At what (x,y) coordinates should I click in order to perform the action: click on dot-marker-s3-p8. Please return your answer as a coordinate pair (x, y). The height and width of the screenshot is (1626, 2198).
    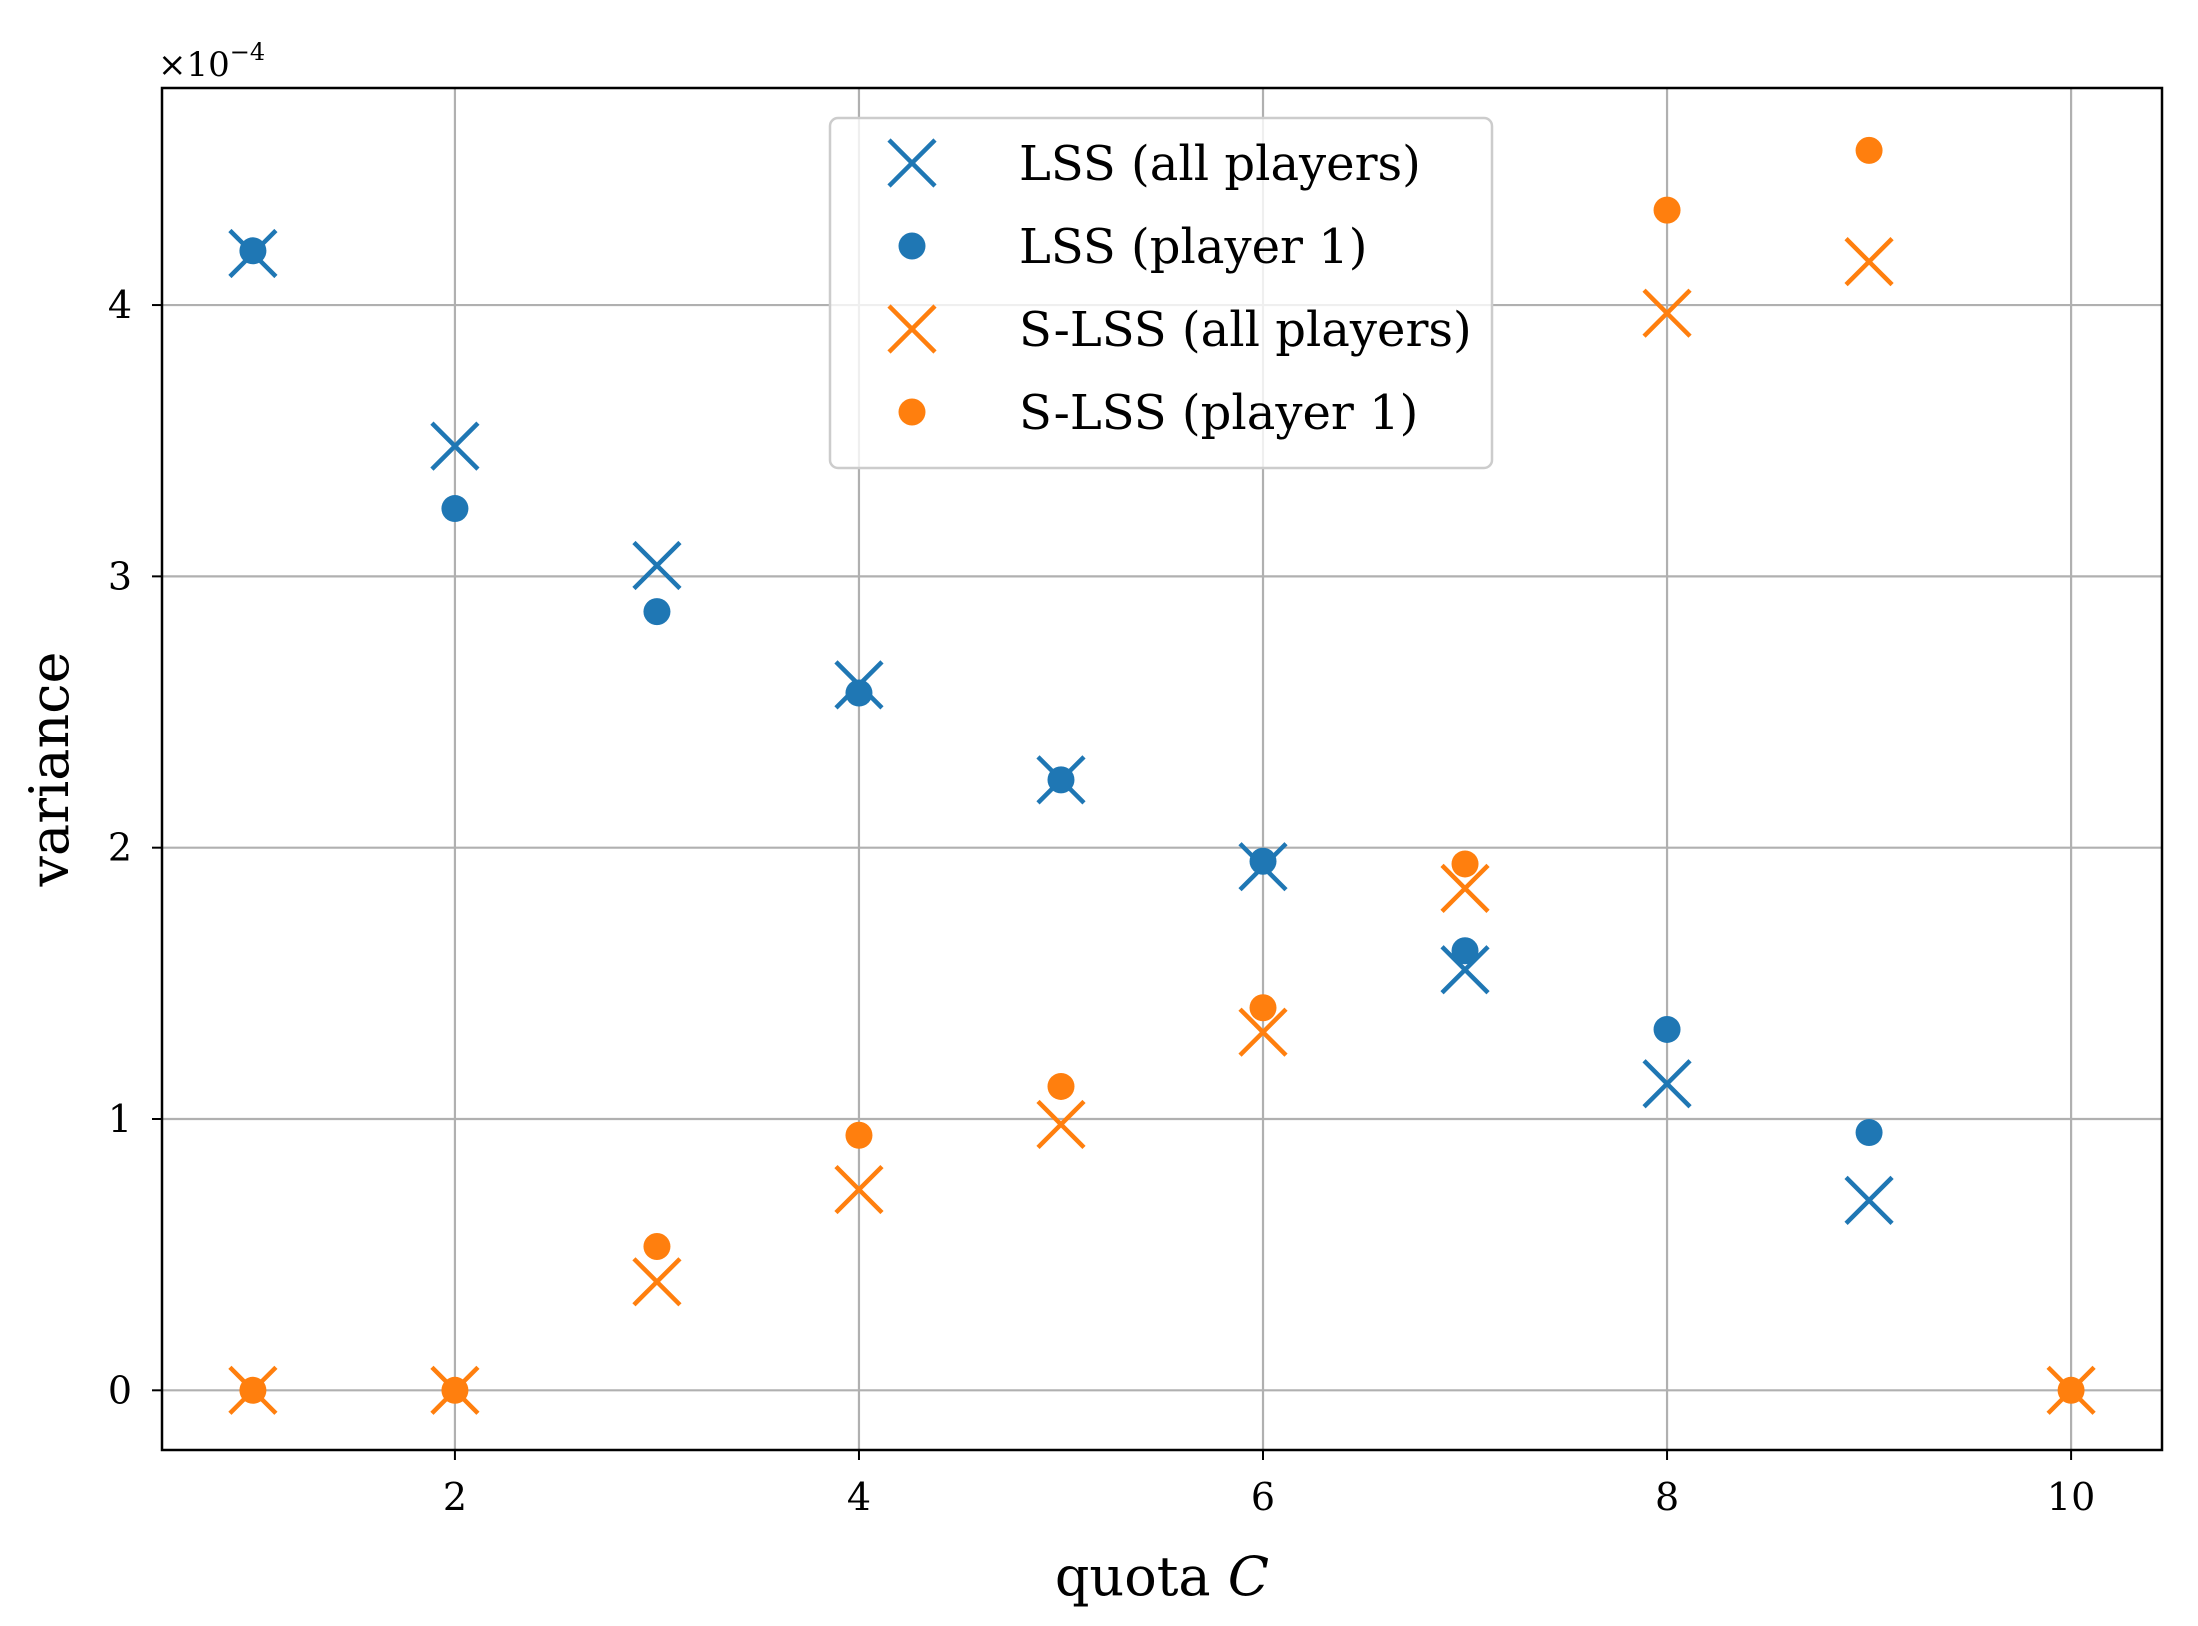
    Looking at the image, I should click on (1869, 150).